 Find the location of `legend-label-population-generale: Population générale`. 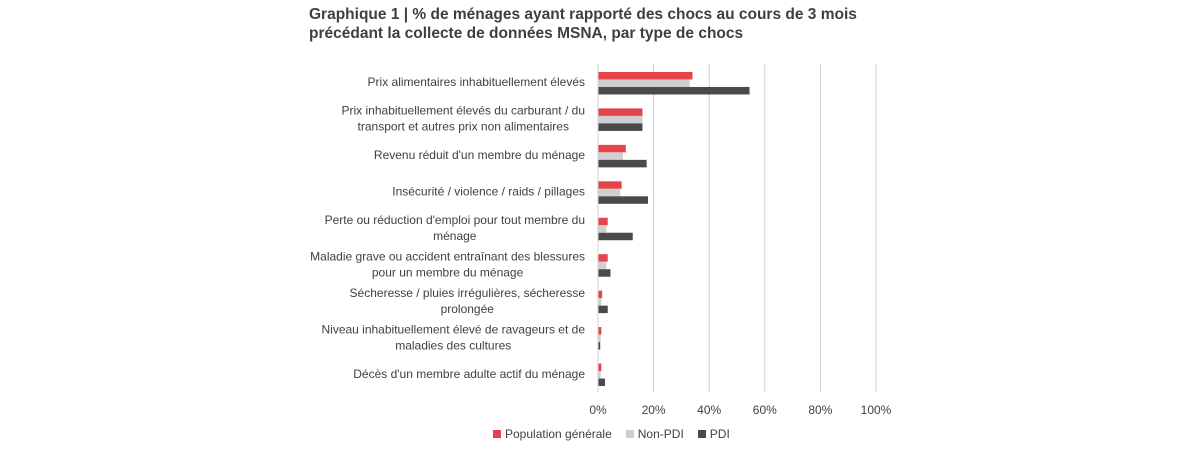

legend-label-population-generale: Population générale is located at coordinates (558, 434).